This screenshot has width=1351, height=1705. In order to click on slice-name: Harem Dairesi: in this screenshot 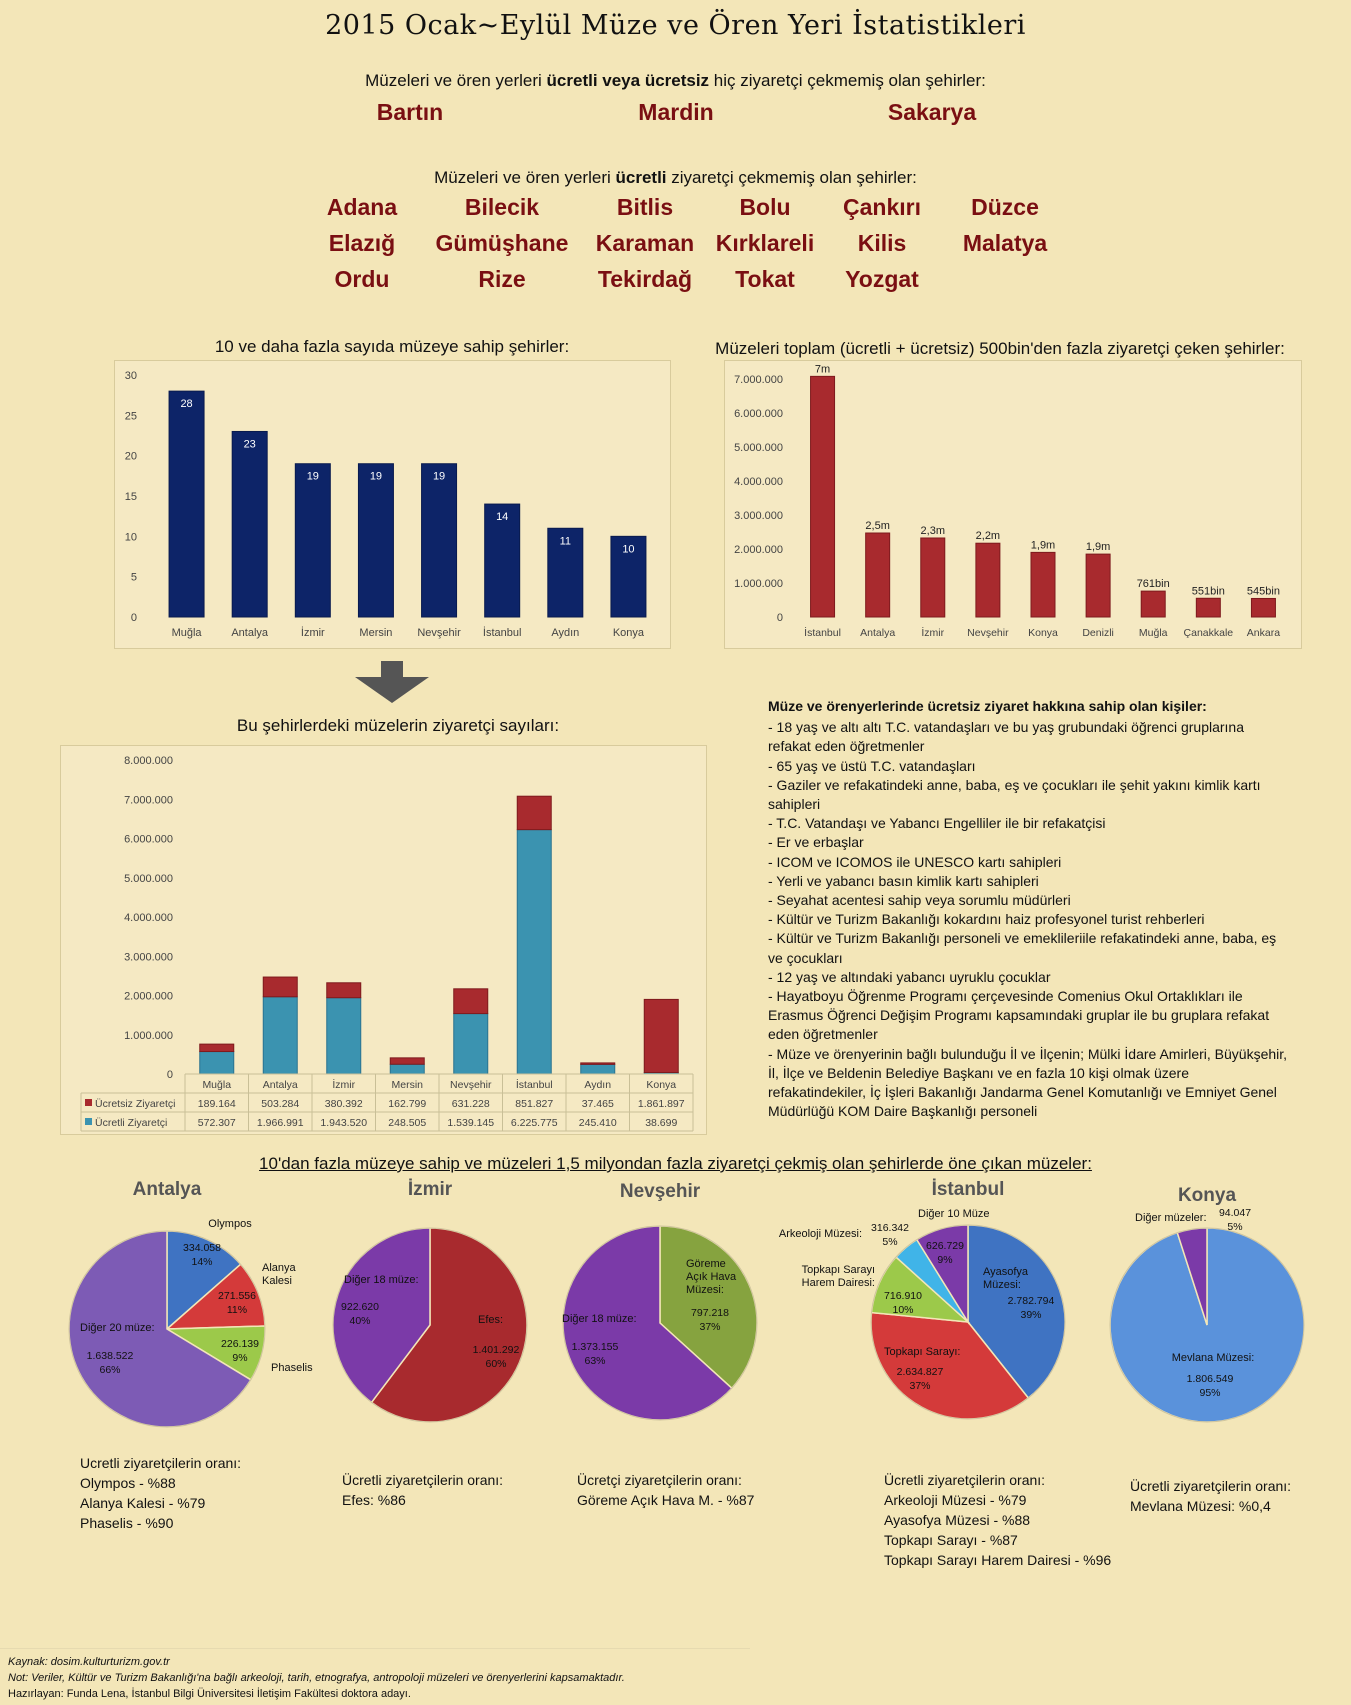, I will do `click(838, 1283)`.